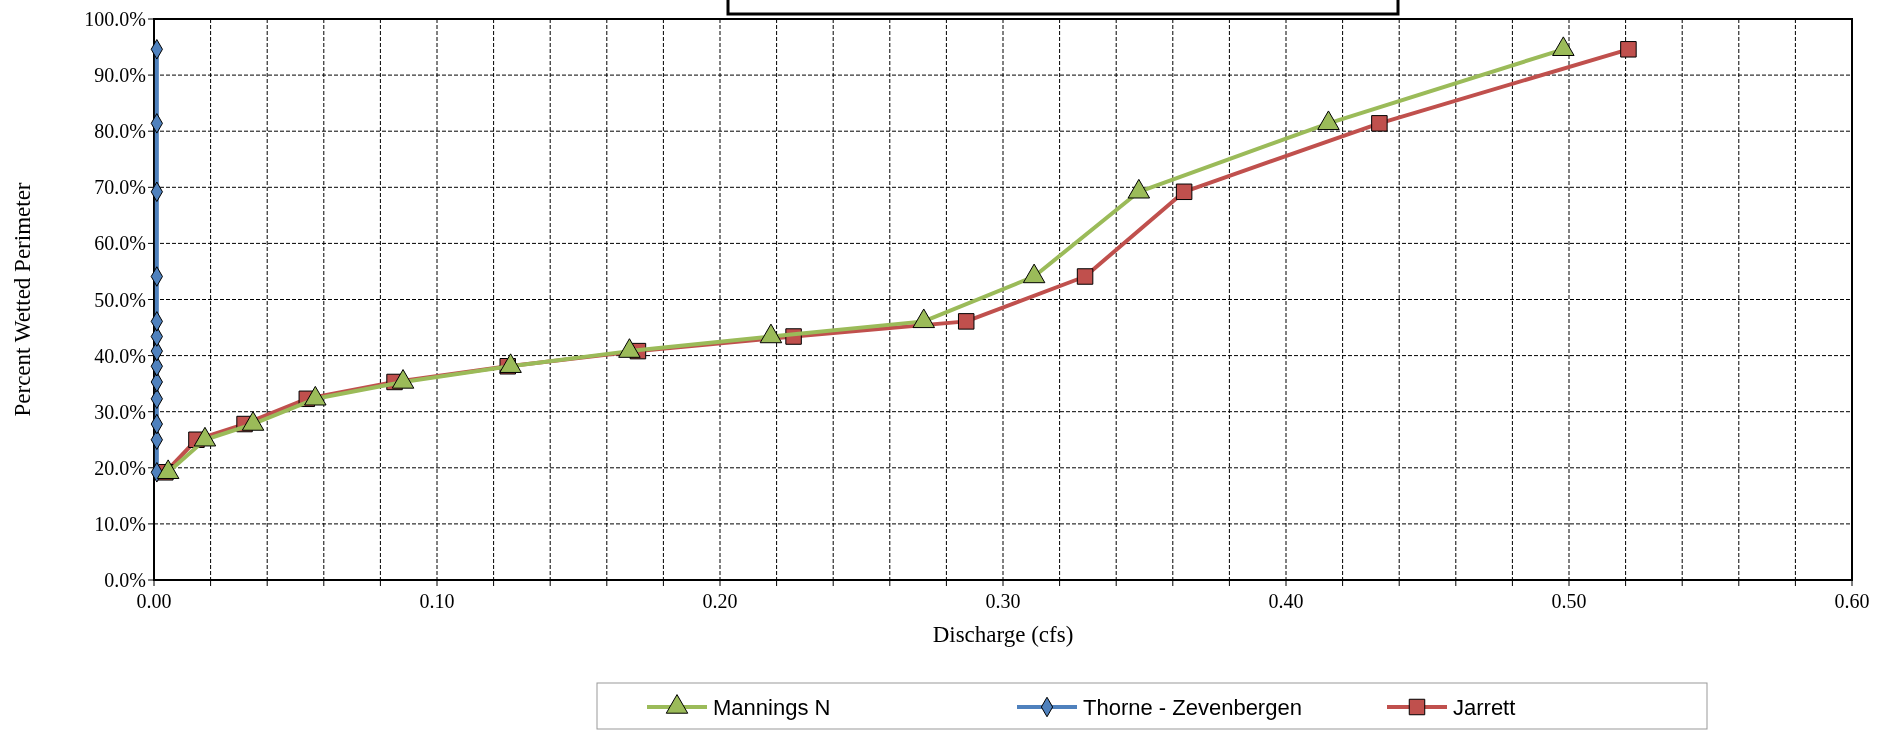 The width and height of the screenshot is (1898, 731). I want to click on legend-label: Thorne - Zevenbergen, so click(1192, 707).